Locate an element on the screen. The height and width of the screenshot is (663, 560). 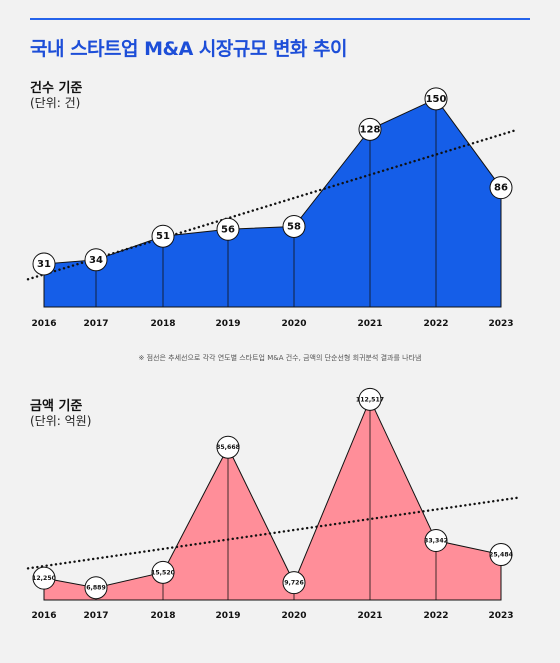
page-title: 국내 스타트업 M&A 시장규모 변화 추이 is located at coordinates (188, 49).